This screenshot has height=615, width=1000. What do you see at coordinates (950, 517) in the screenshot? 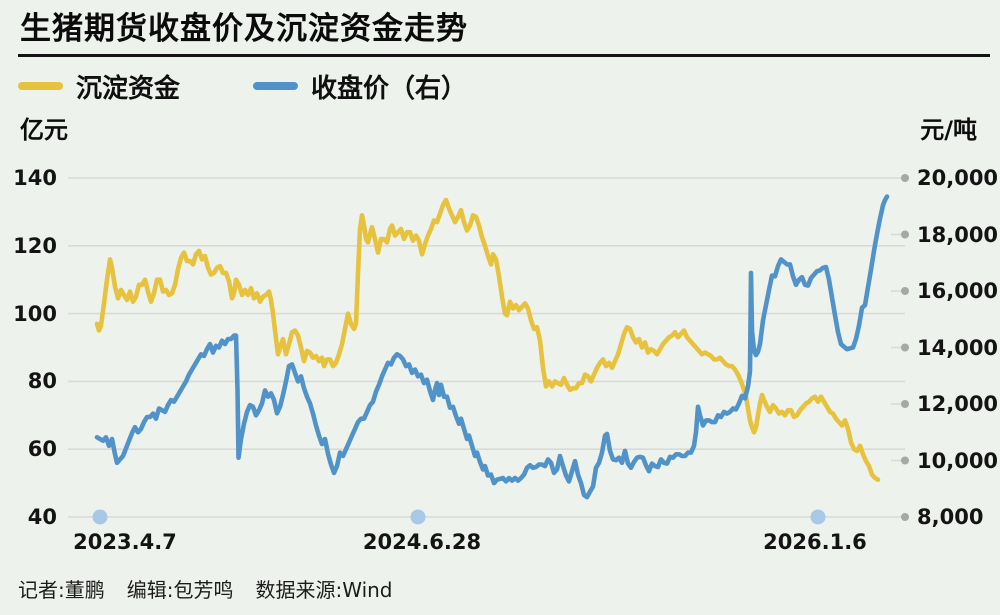
I see `right-tick-label: 8,000` at bounding box center [950, 517].